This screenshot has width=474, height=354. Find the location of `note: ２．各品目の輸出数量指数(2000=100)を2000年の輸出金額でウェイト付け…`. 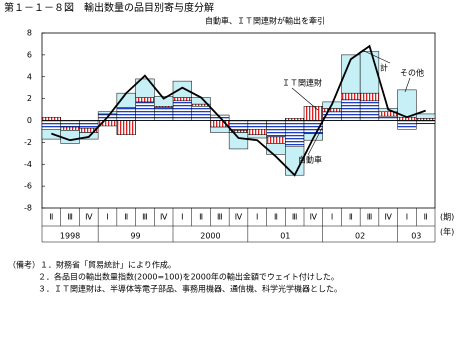

note: ２．各品目の輸出数量指数(2000=100)を2000年の輸出金額でウェイト付け… is located at coordinates (188, 277).